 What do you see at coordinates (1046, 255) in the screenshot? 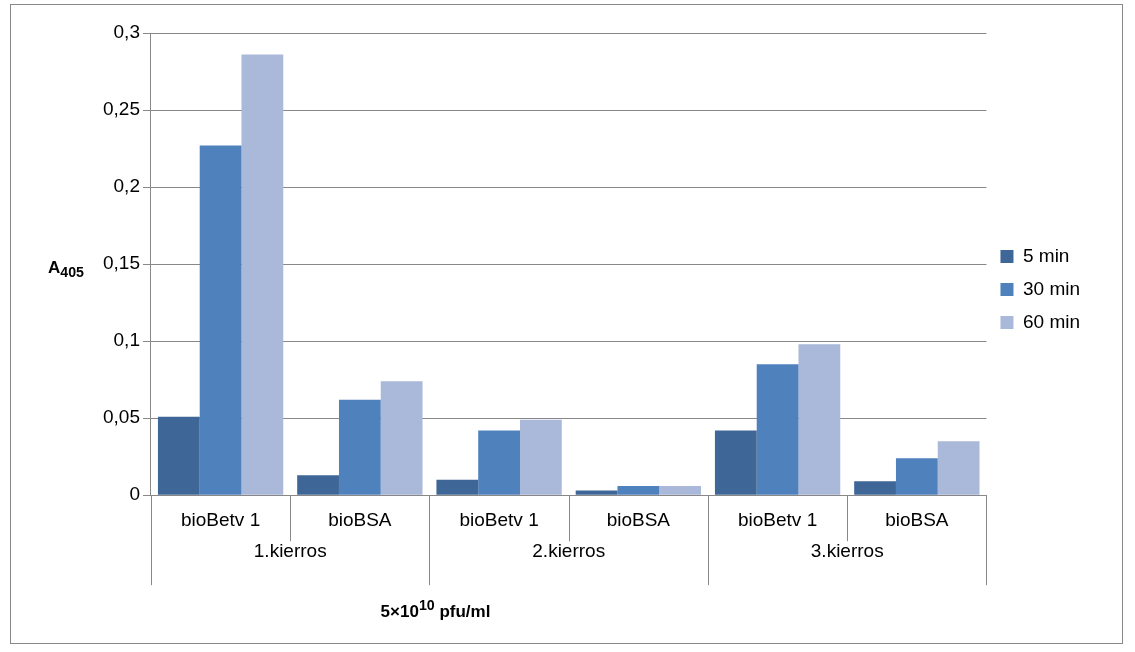
I see `legend-label: 5 min` at bounding box center [1046, 255].